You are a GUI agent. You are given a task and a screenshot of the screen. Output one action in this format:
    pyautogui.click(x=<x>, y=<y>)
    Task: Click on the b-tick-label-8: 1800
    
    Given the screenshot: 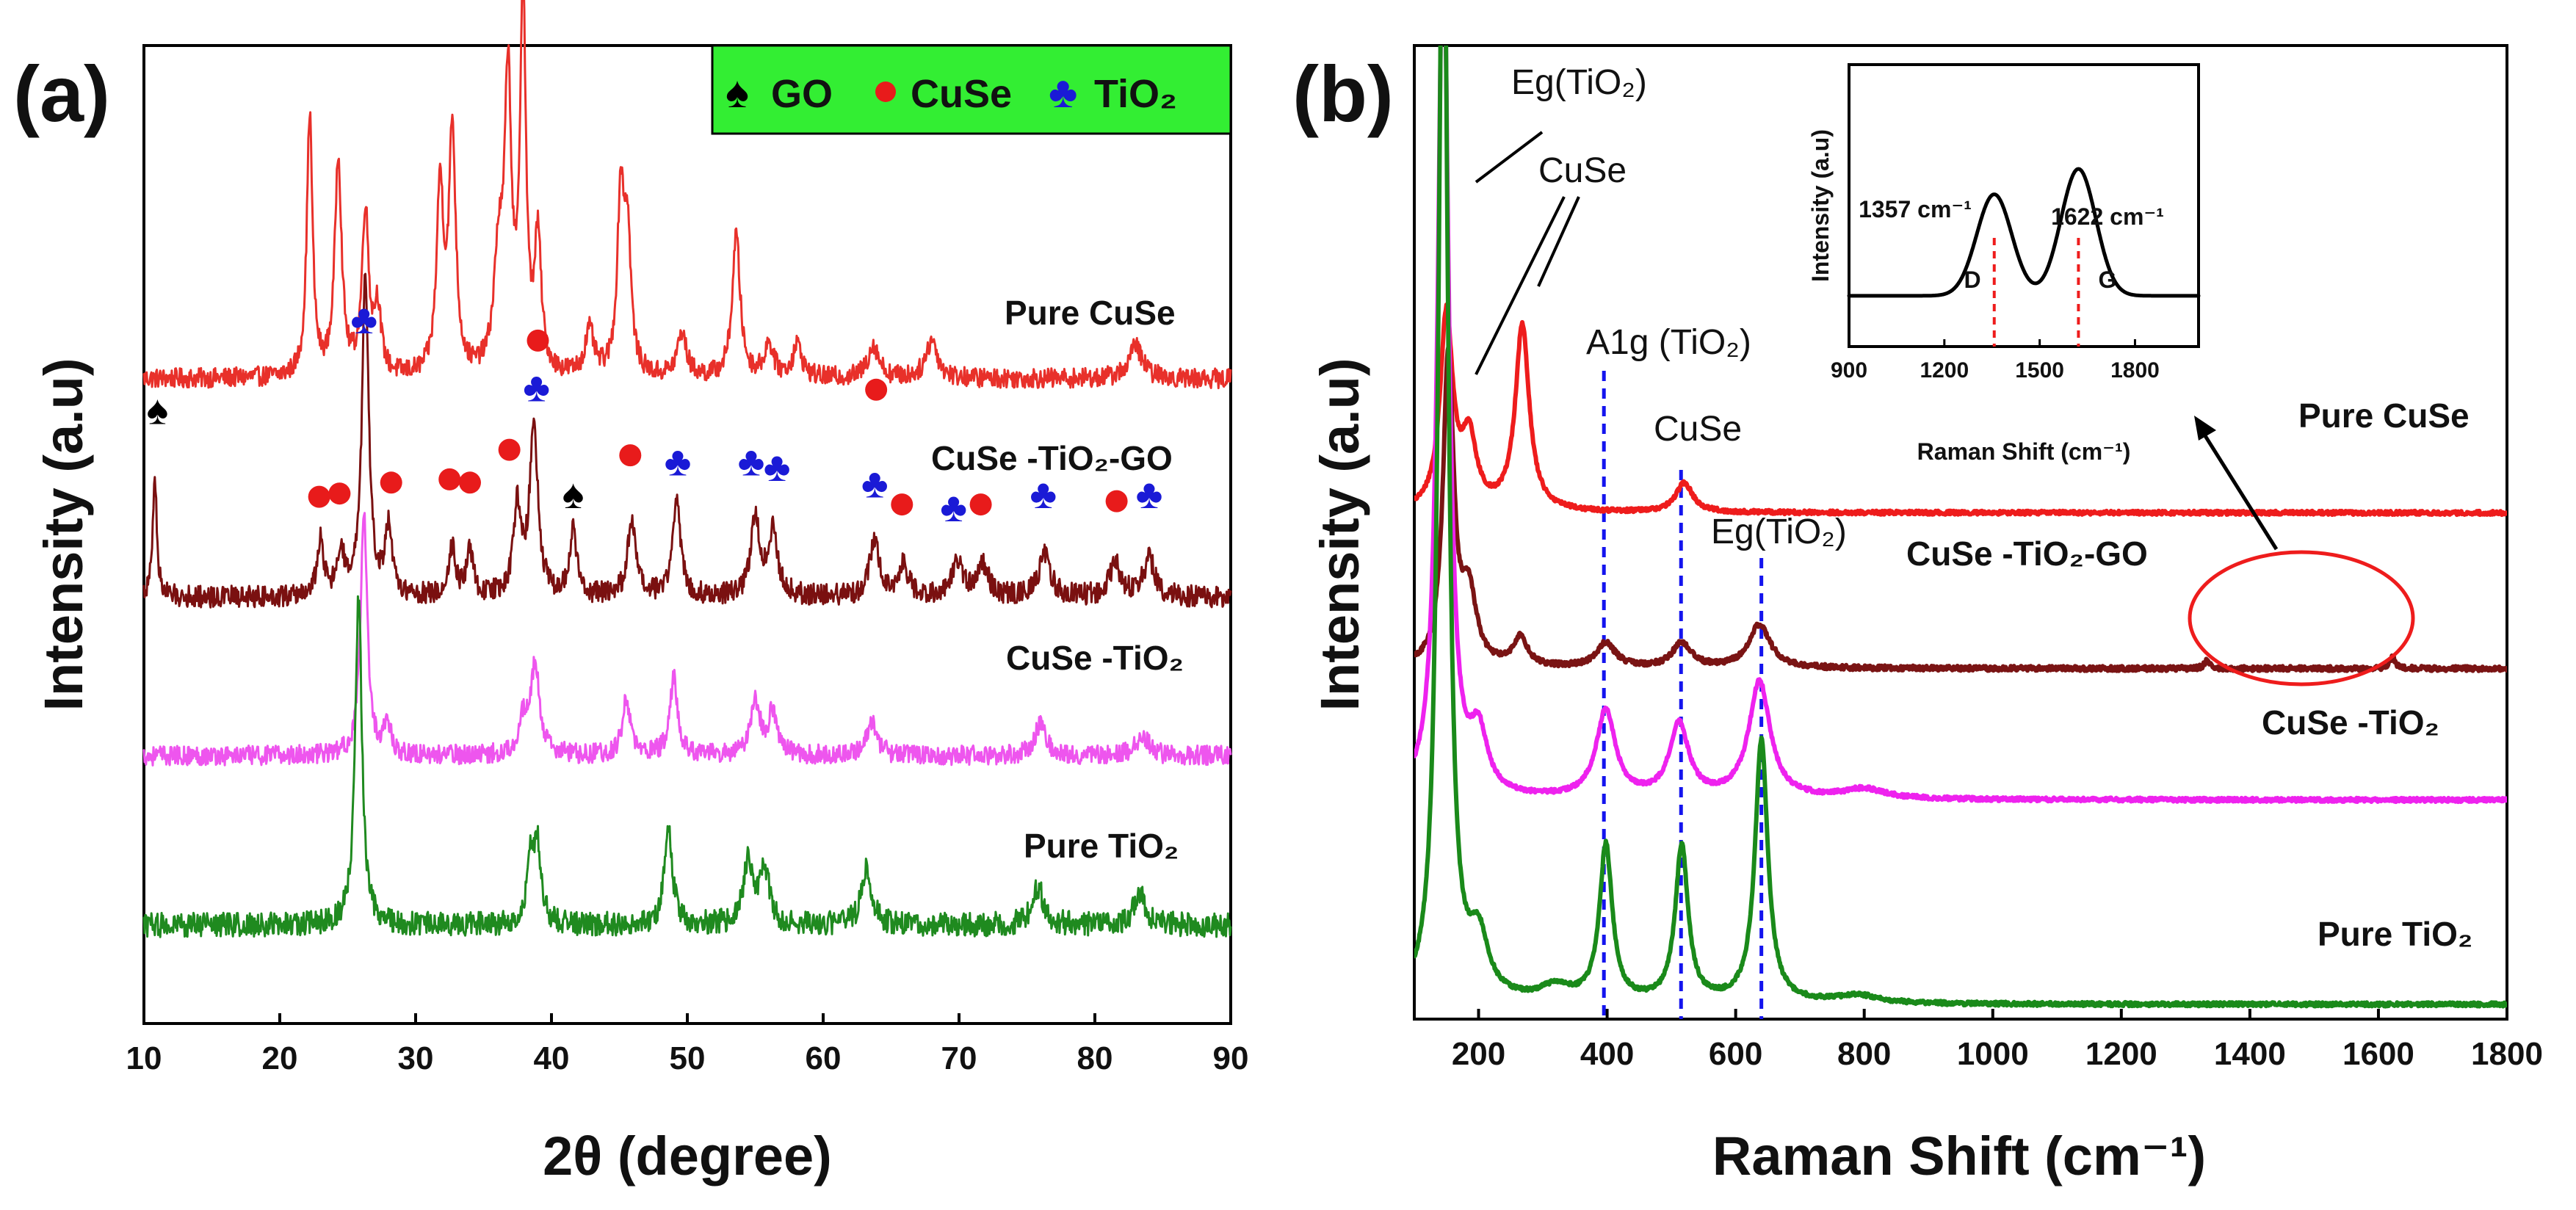 What is the action you would take?
    pyautogui.click(x=2507, y=1054)
    